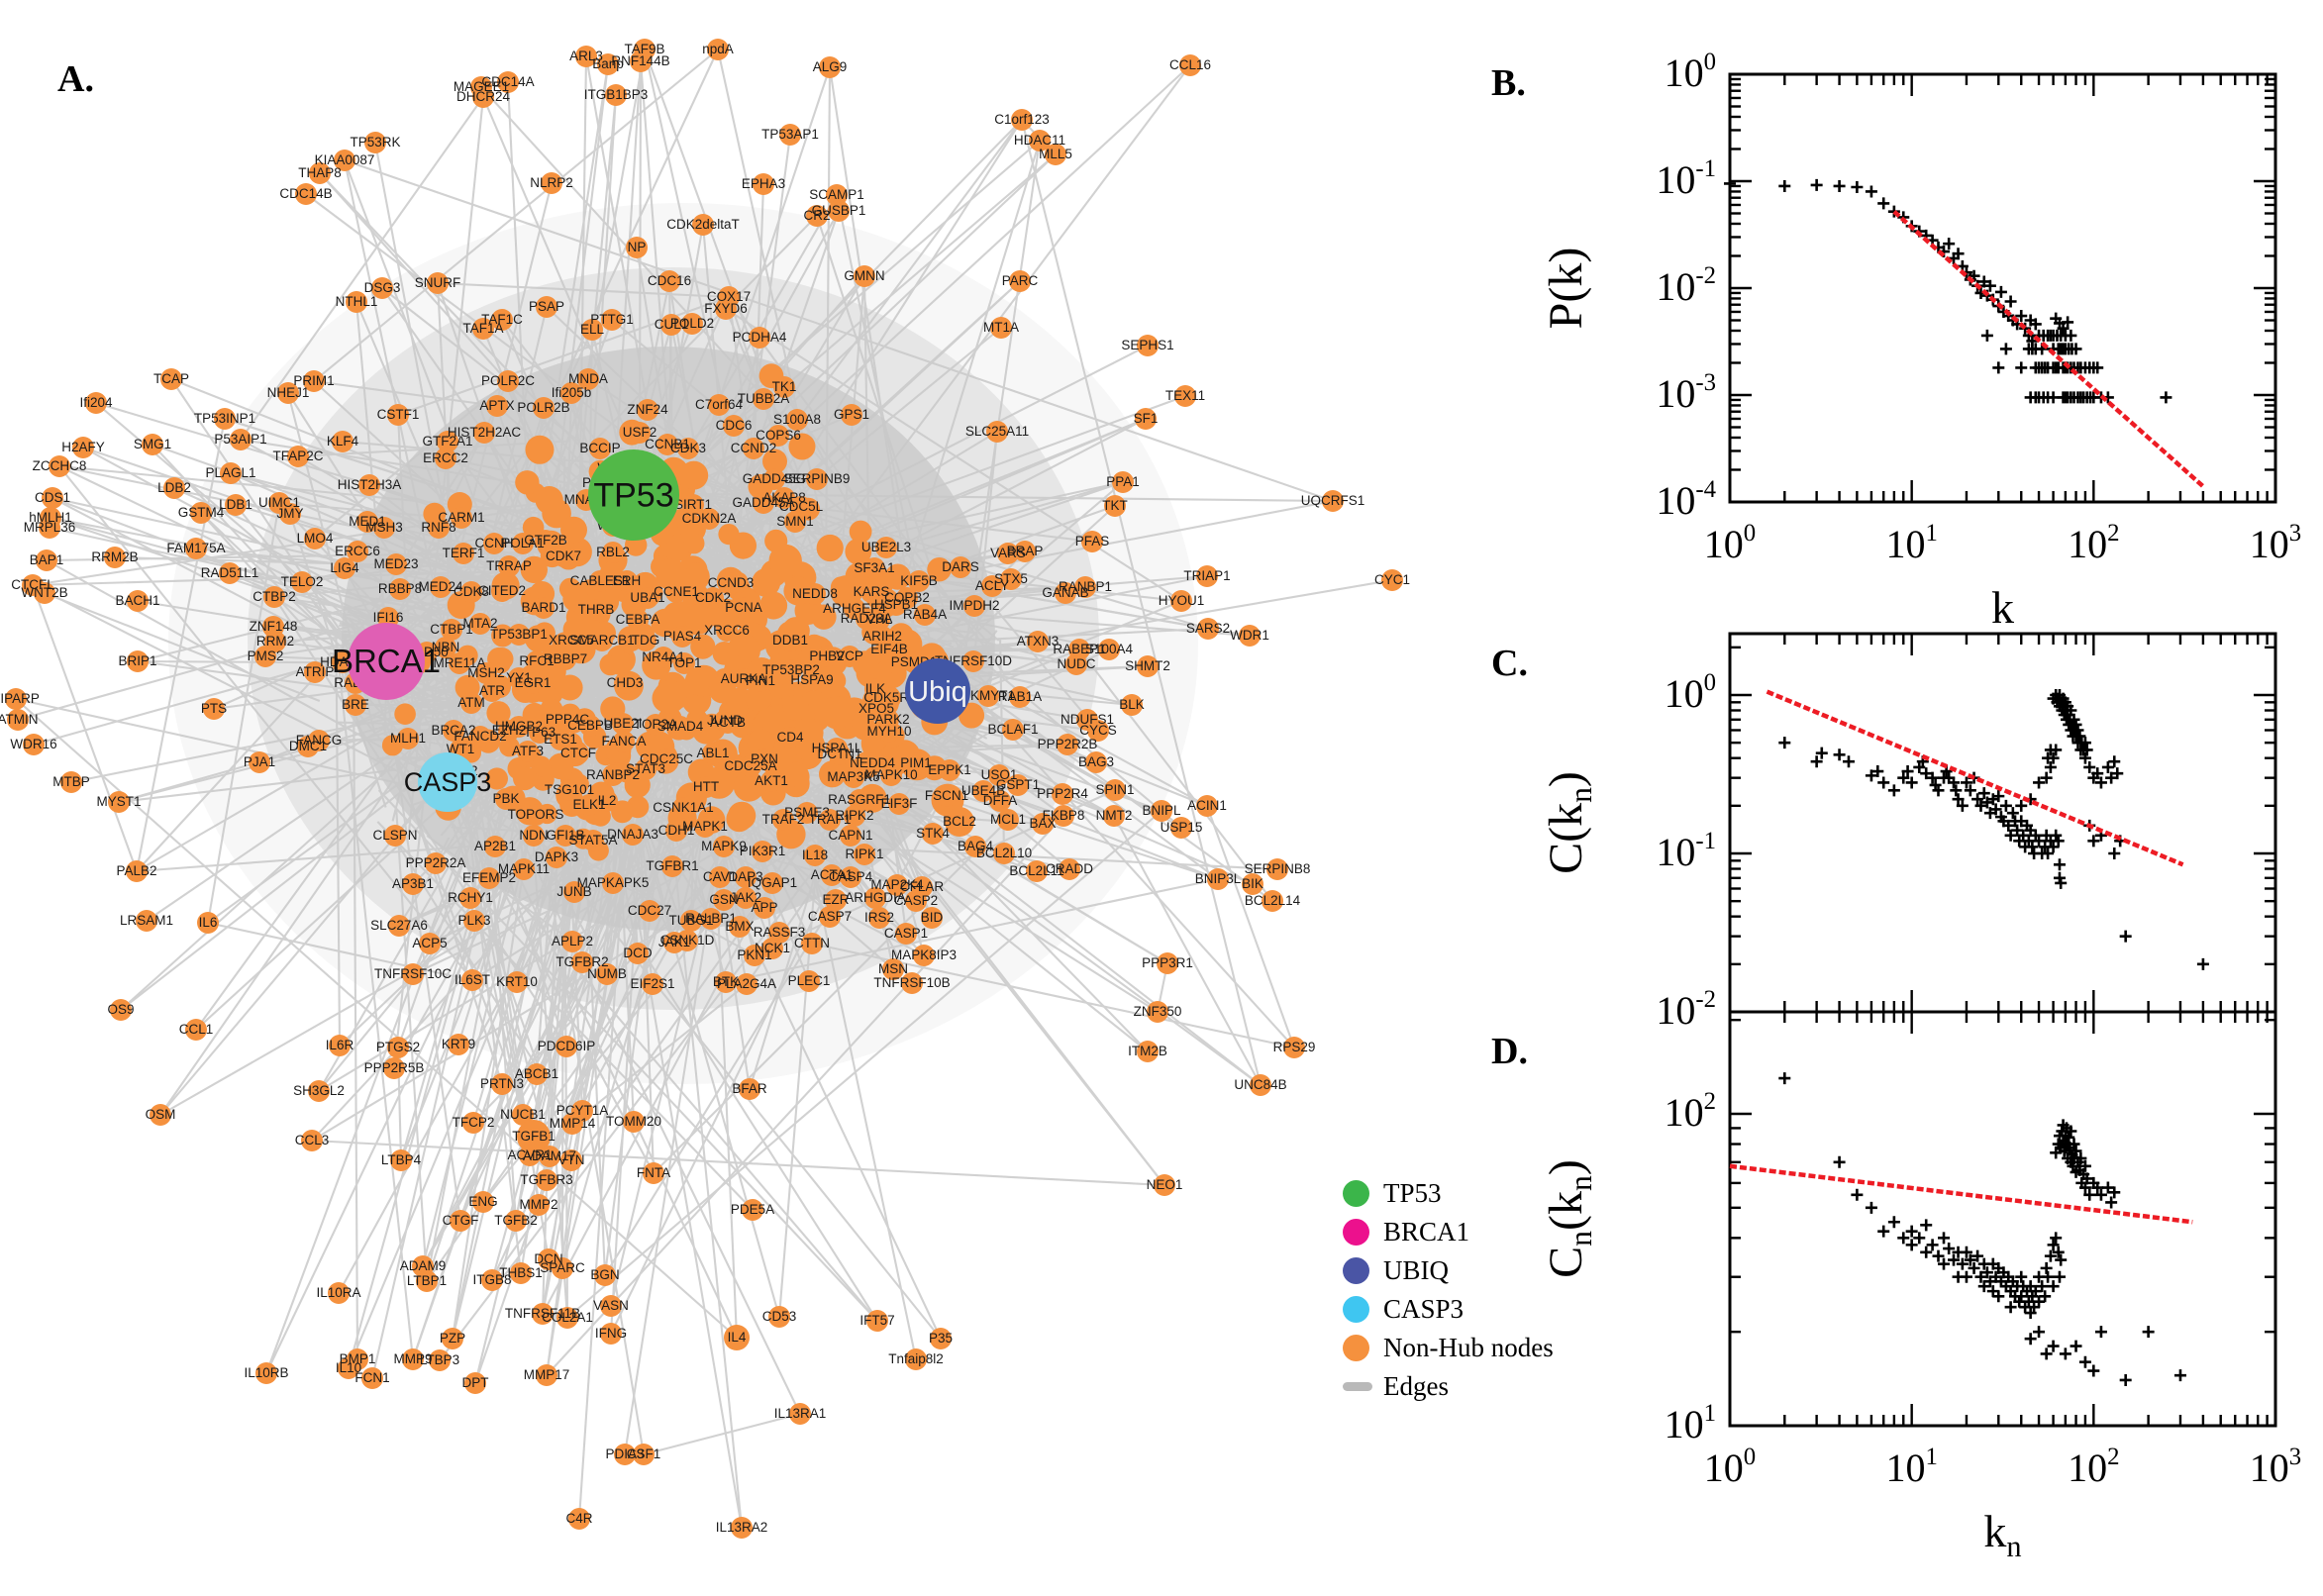 This screenshot has width=2323, height=1596. Describe the element at coordinates (1908, 832) in the screenshot. I see `plot-panel-C: 10⁰ 10⁻¹ 10⁻² C(kn​)` at that location.